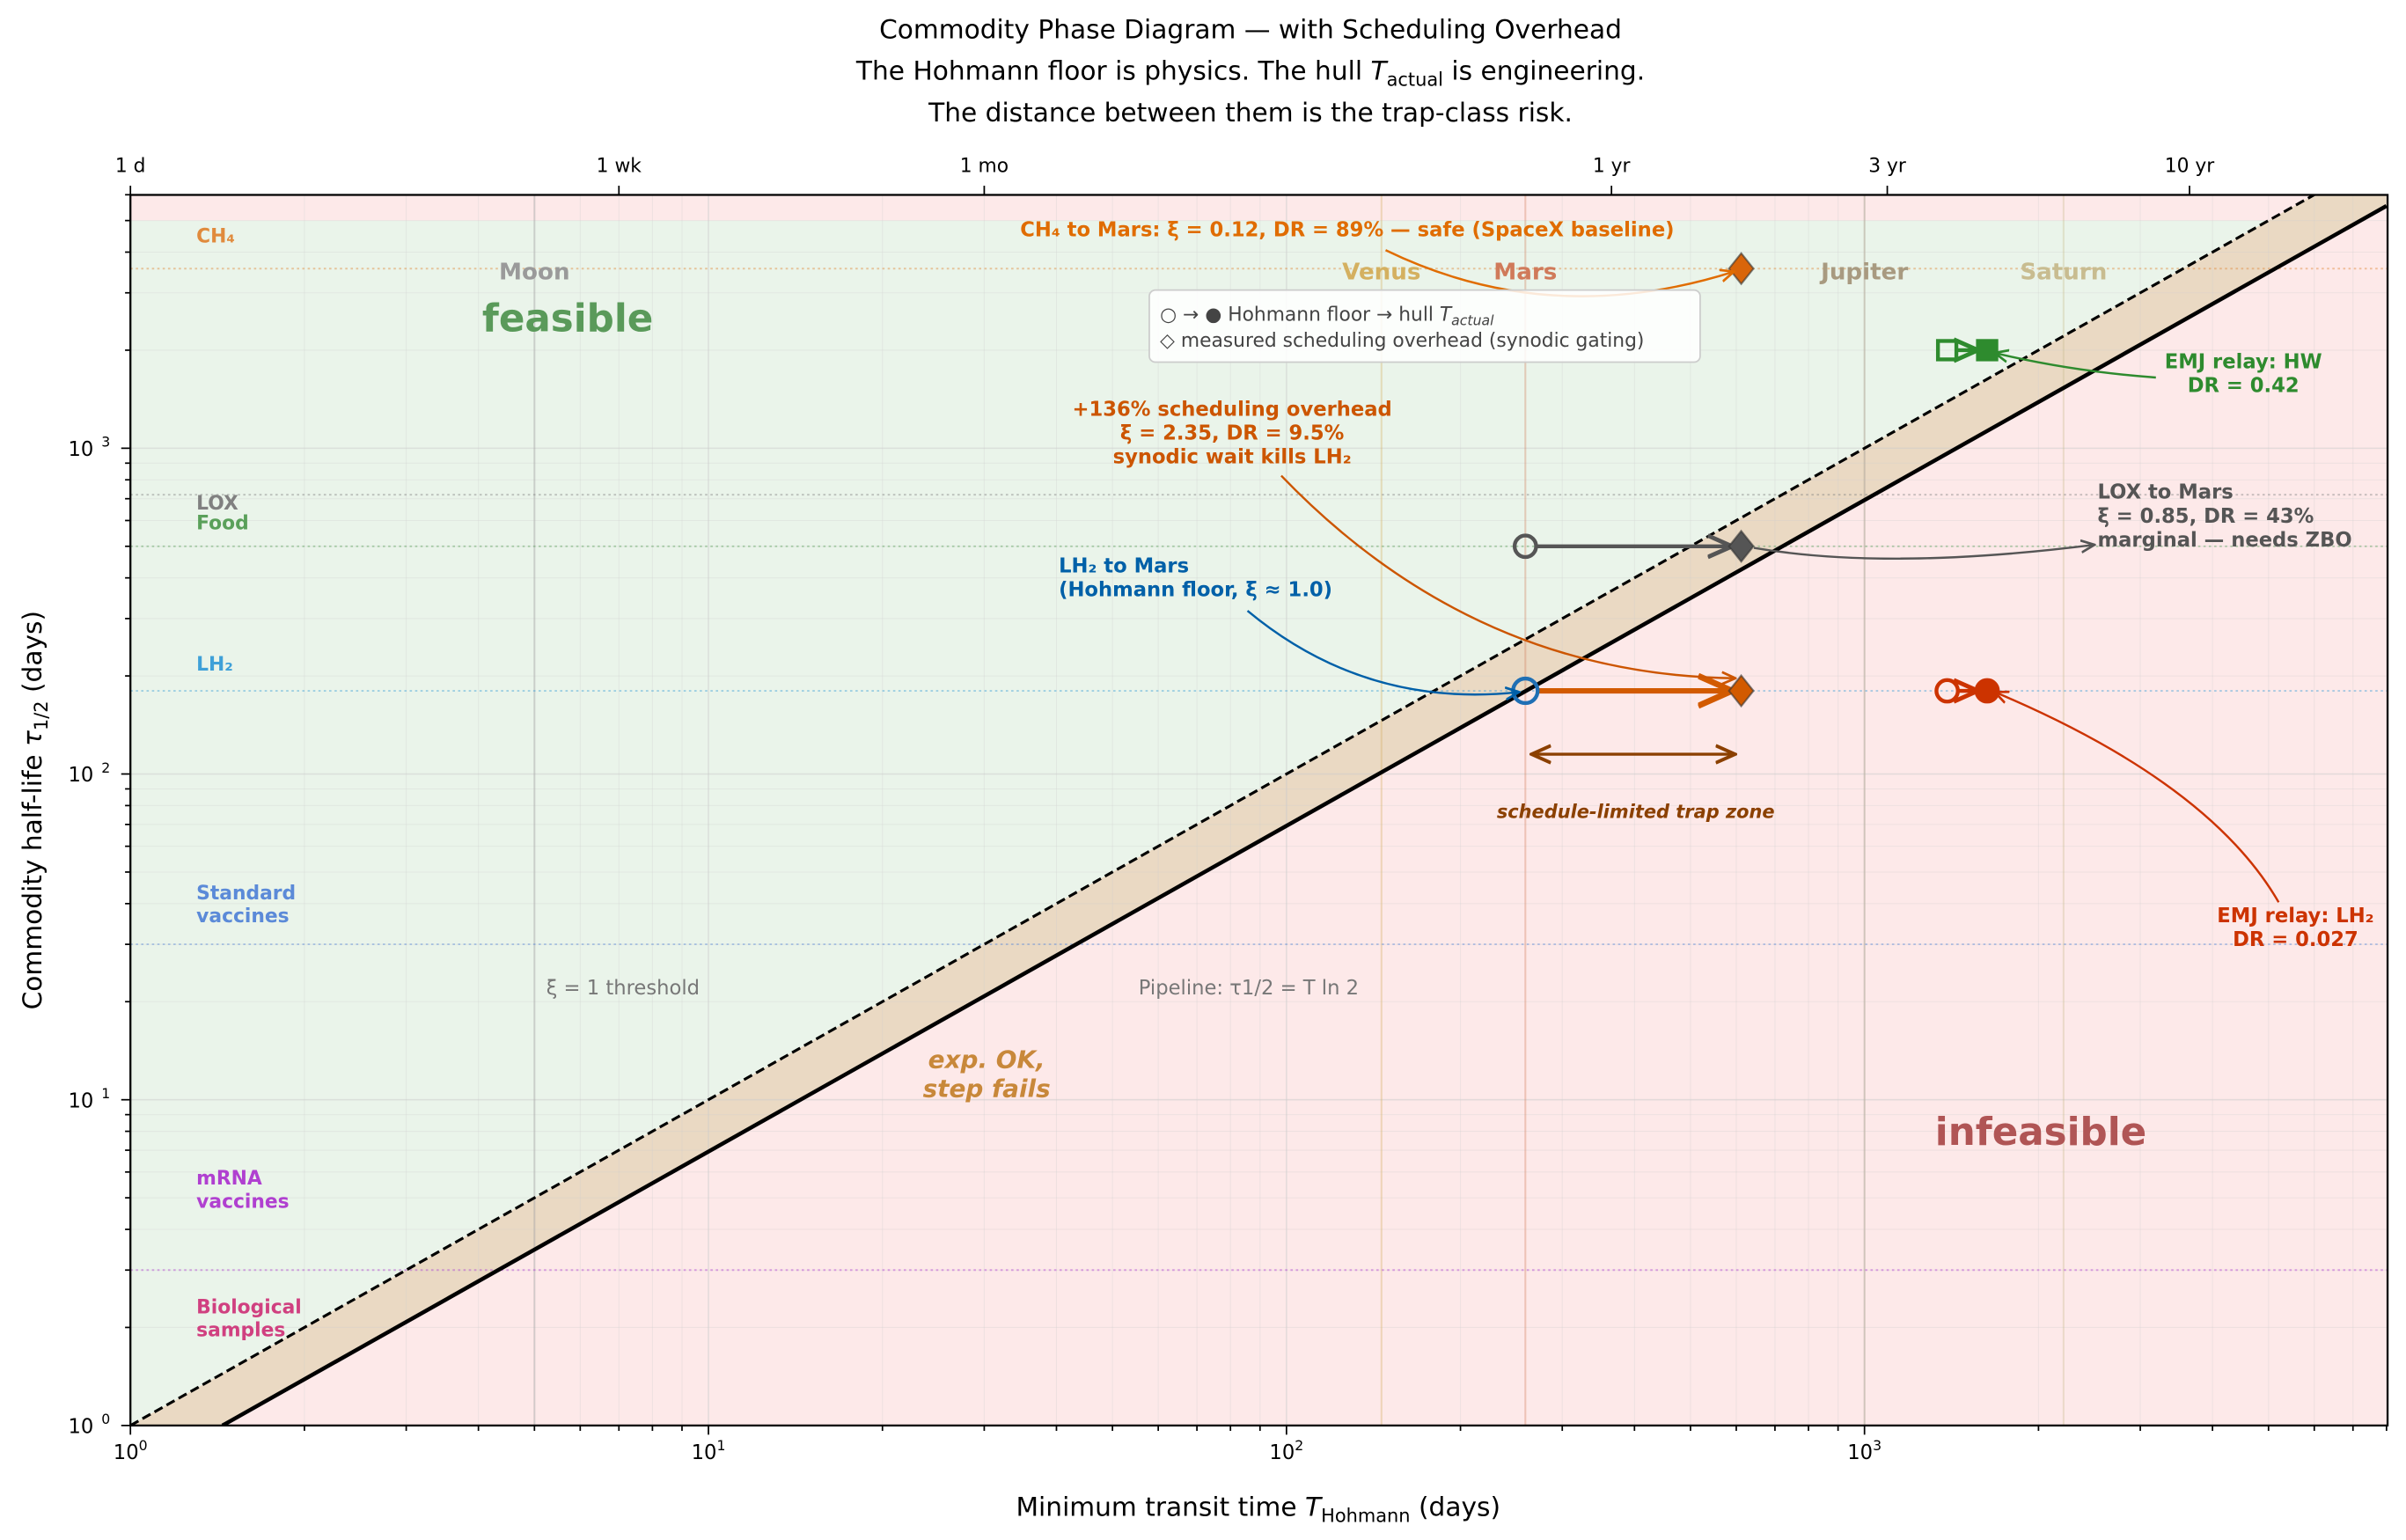 Image resolution: width=2406 pixels, height=1540 pixels. What do you see at coordinates (1473, 321) in the screenshot?
I see `legend-sub: actual` at bounding box center [1473, 321].